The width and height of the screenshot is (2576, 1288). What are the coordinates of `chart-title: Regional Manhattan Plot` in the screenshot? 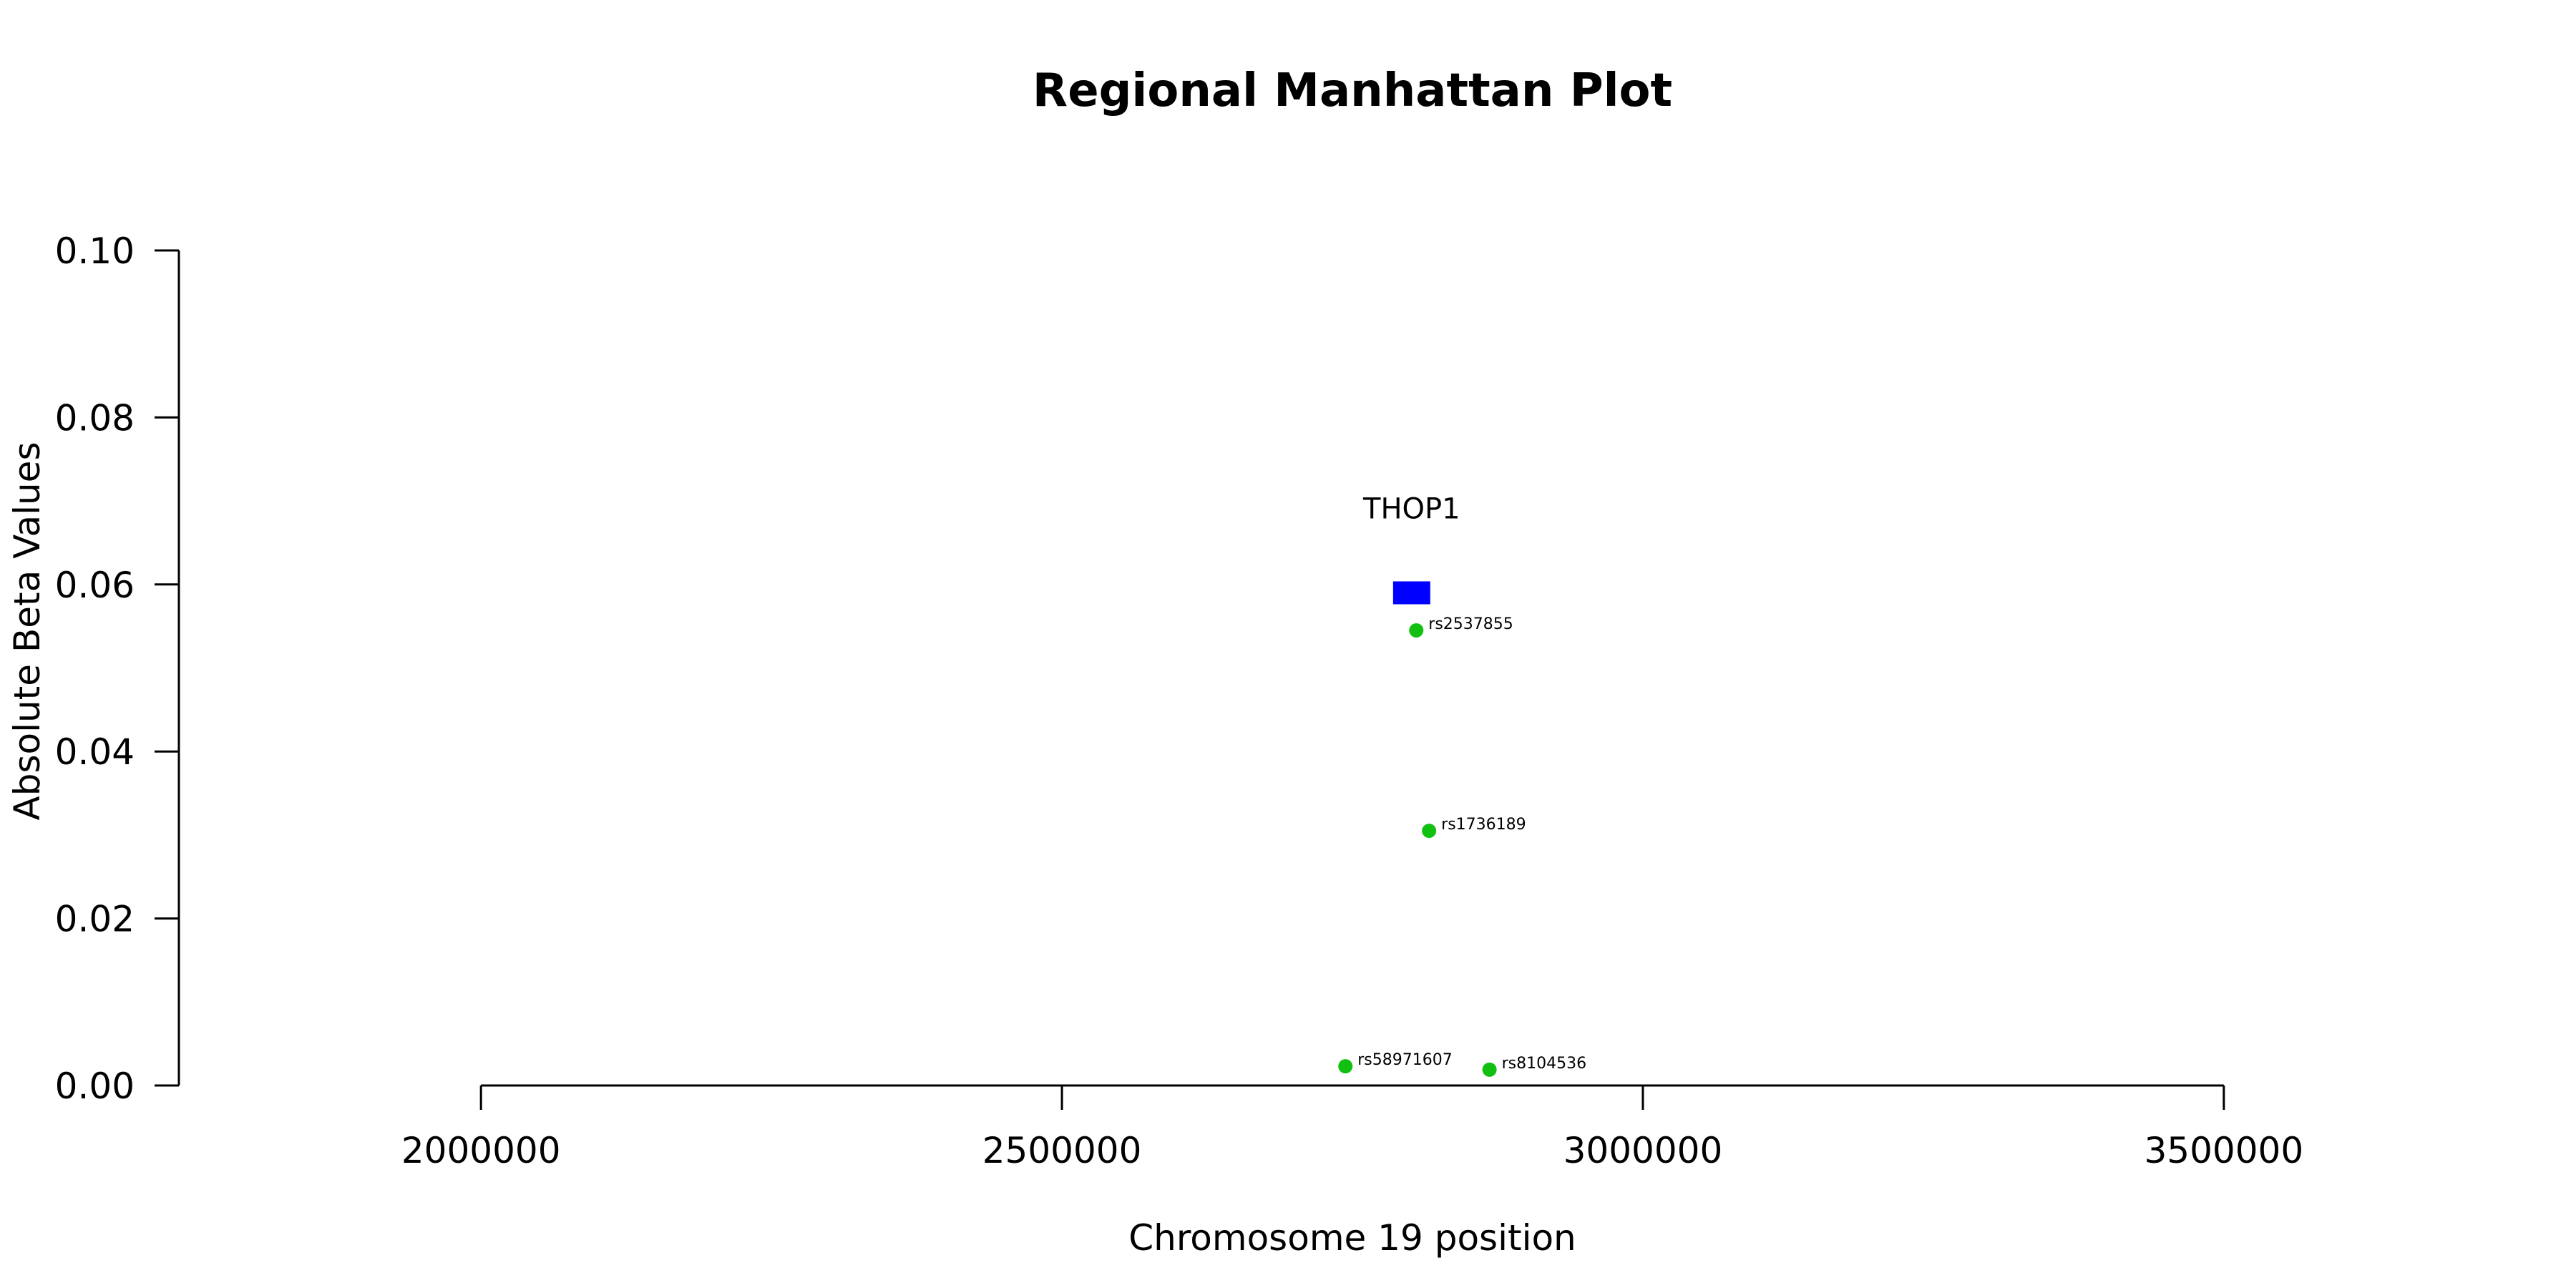 It's located at (1352, 90).